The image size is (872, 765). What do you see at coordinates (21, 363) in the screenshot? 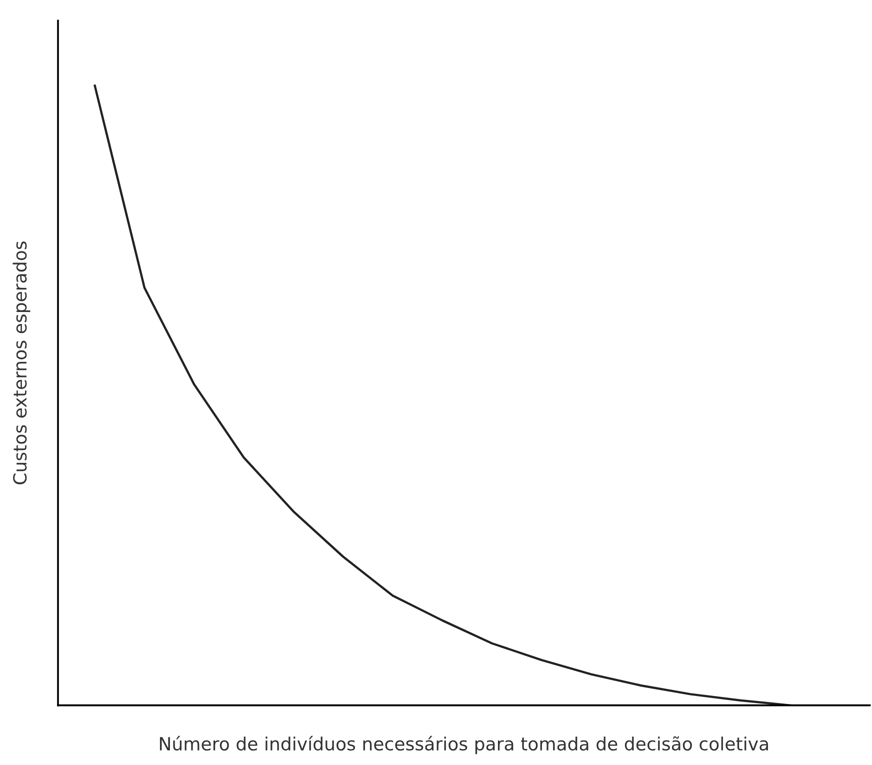
I see `y-axis-title: Custos externos esperados` at bounding box center [21, 363].